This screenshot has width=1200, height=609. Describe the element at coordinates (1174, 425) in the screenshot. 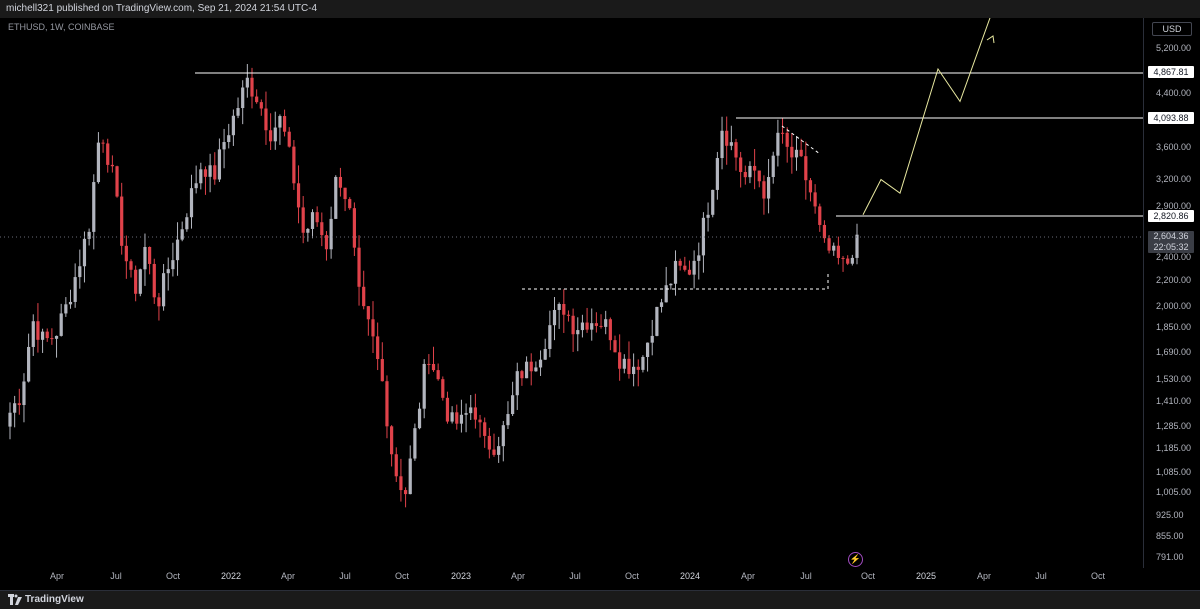

I see `price-axis-label: 1,285.00` at that location.